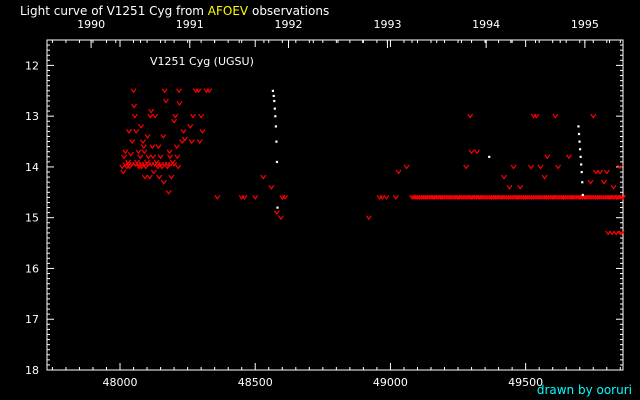 The image size is (640, 400). I want to click on year-tick-label: 1995, so click(585, 24).